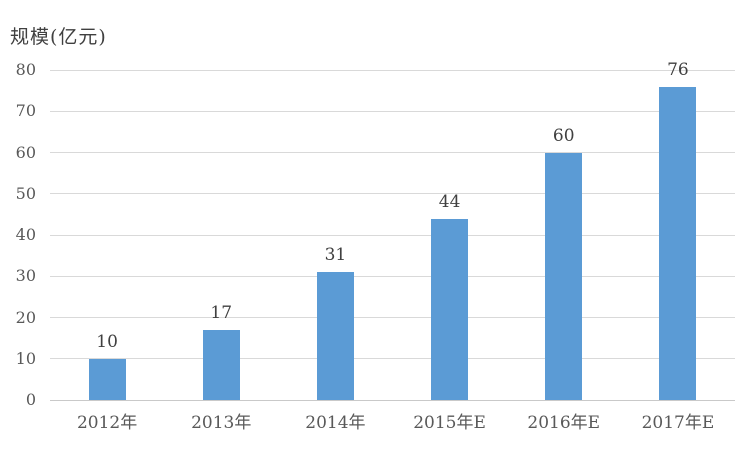  I want to click on y-tick-label: 60, so click(25, 152).